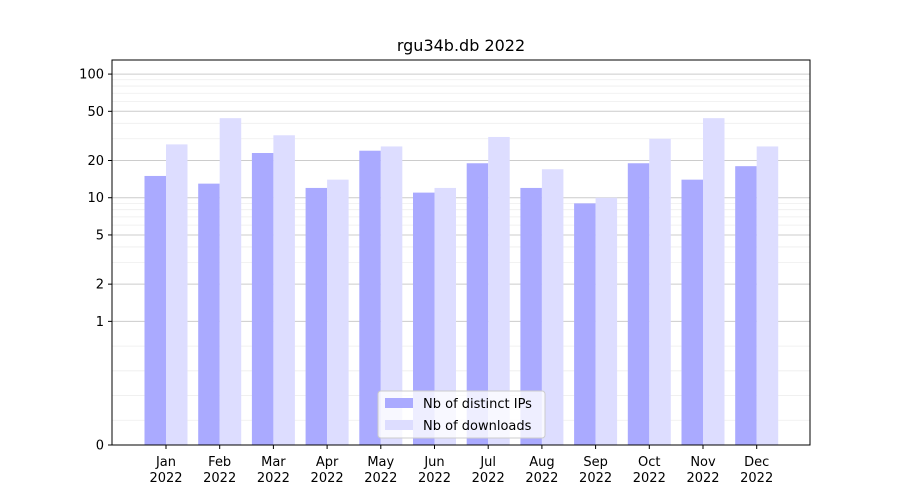 This screenshot has width=900, height=500. Describe the element at coordinates (595, 462) in the screenshot. I see `x-tick-label-month: Sep` at that location.